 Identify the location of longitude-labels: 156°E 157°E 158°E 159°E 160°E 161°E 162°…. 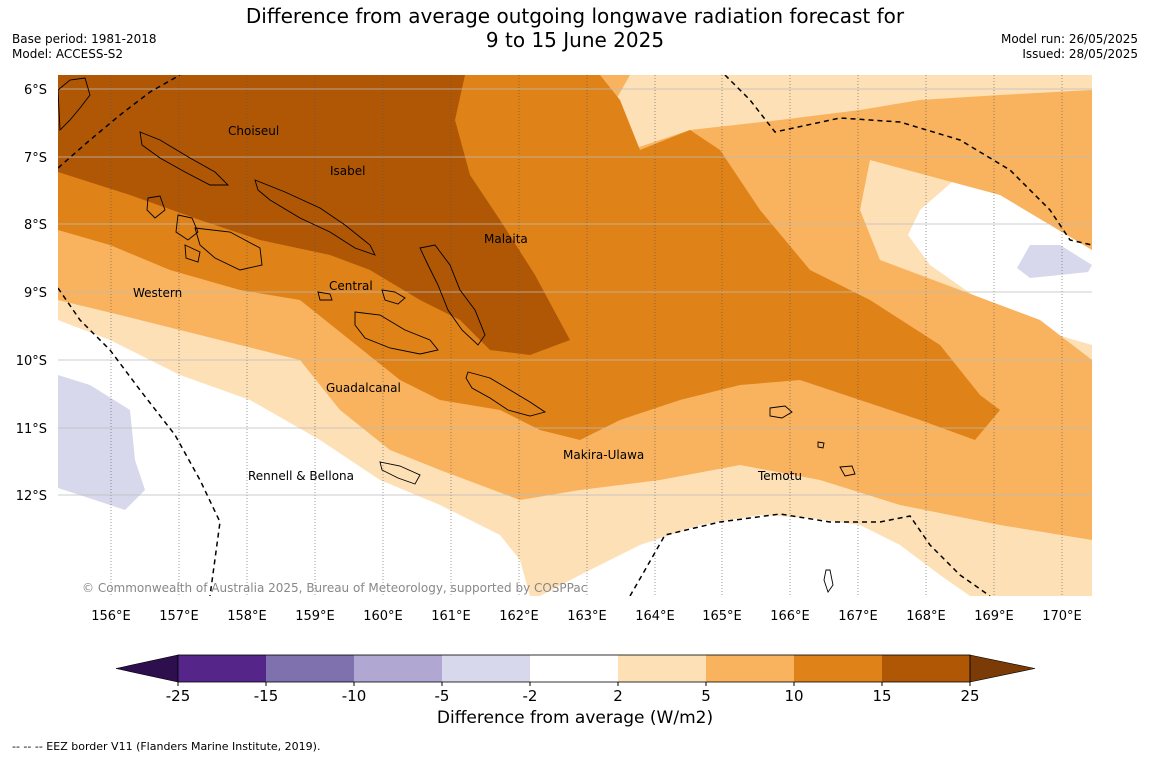
(586, 616).